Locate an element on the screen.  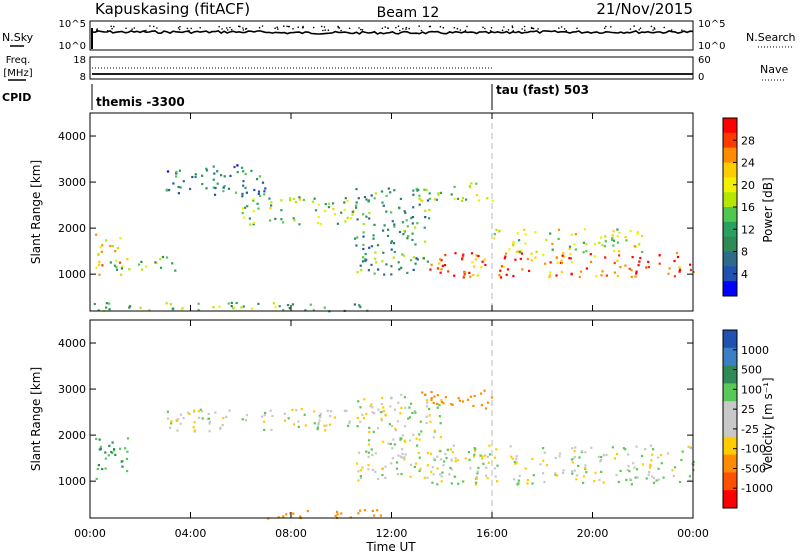
nsky-label: N.Sky is located at coordinates (18, 37).